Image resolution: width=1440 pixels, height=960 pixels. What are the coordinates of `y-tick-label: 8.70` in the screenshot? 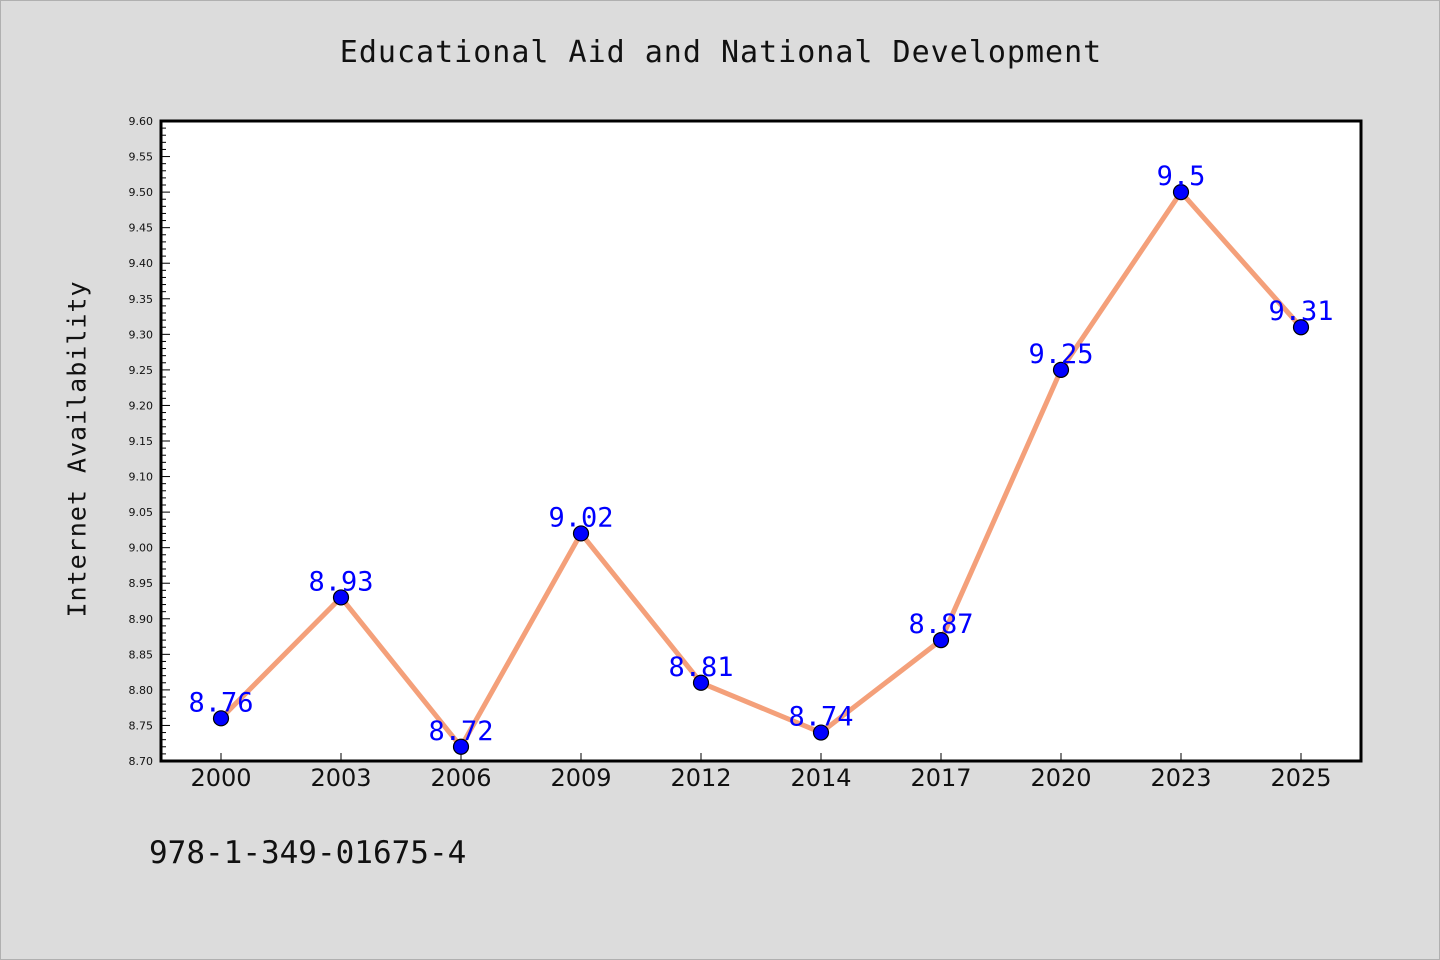 It's located at (141, 761).